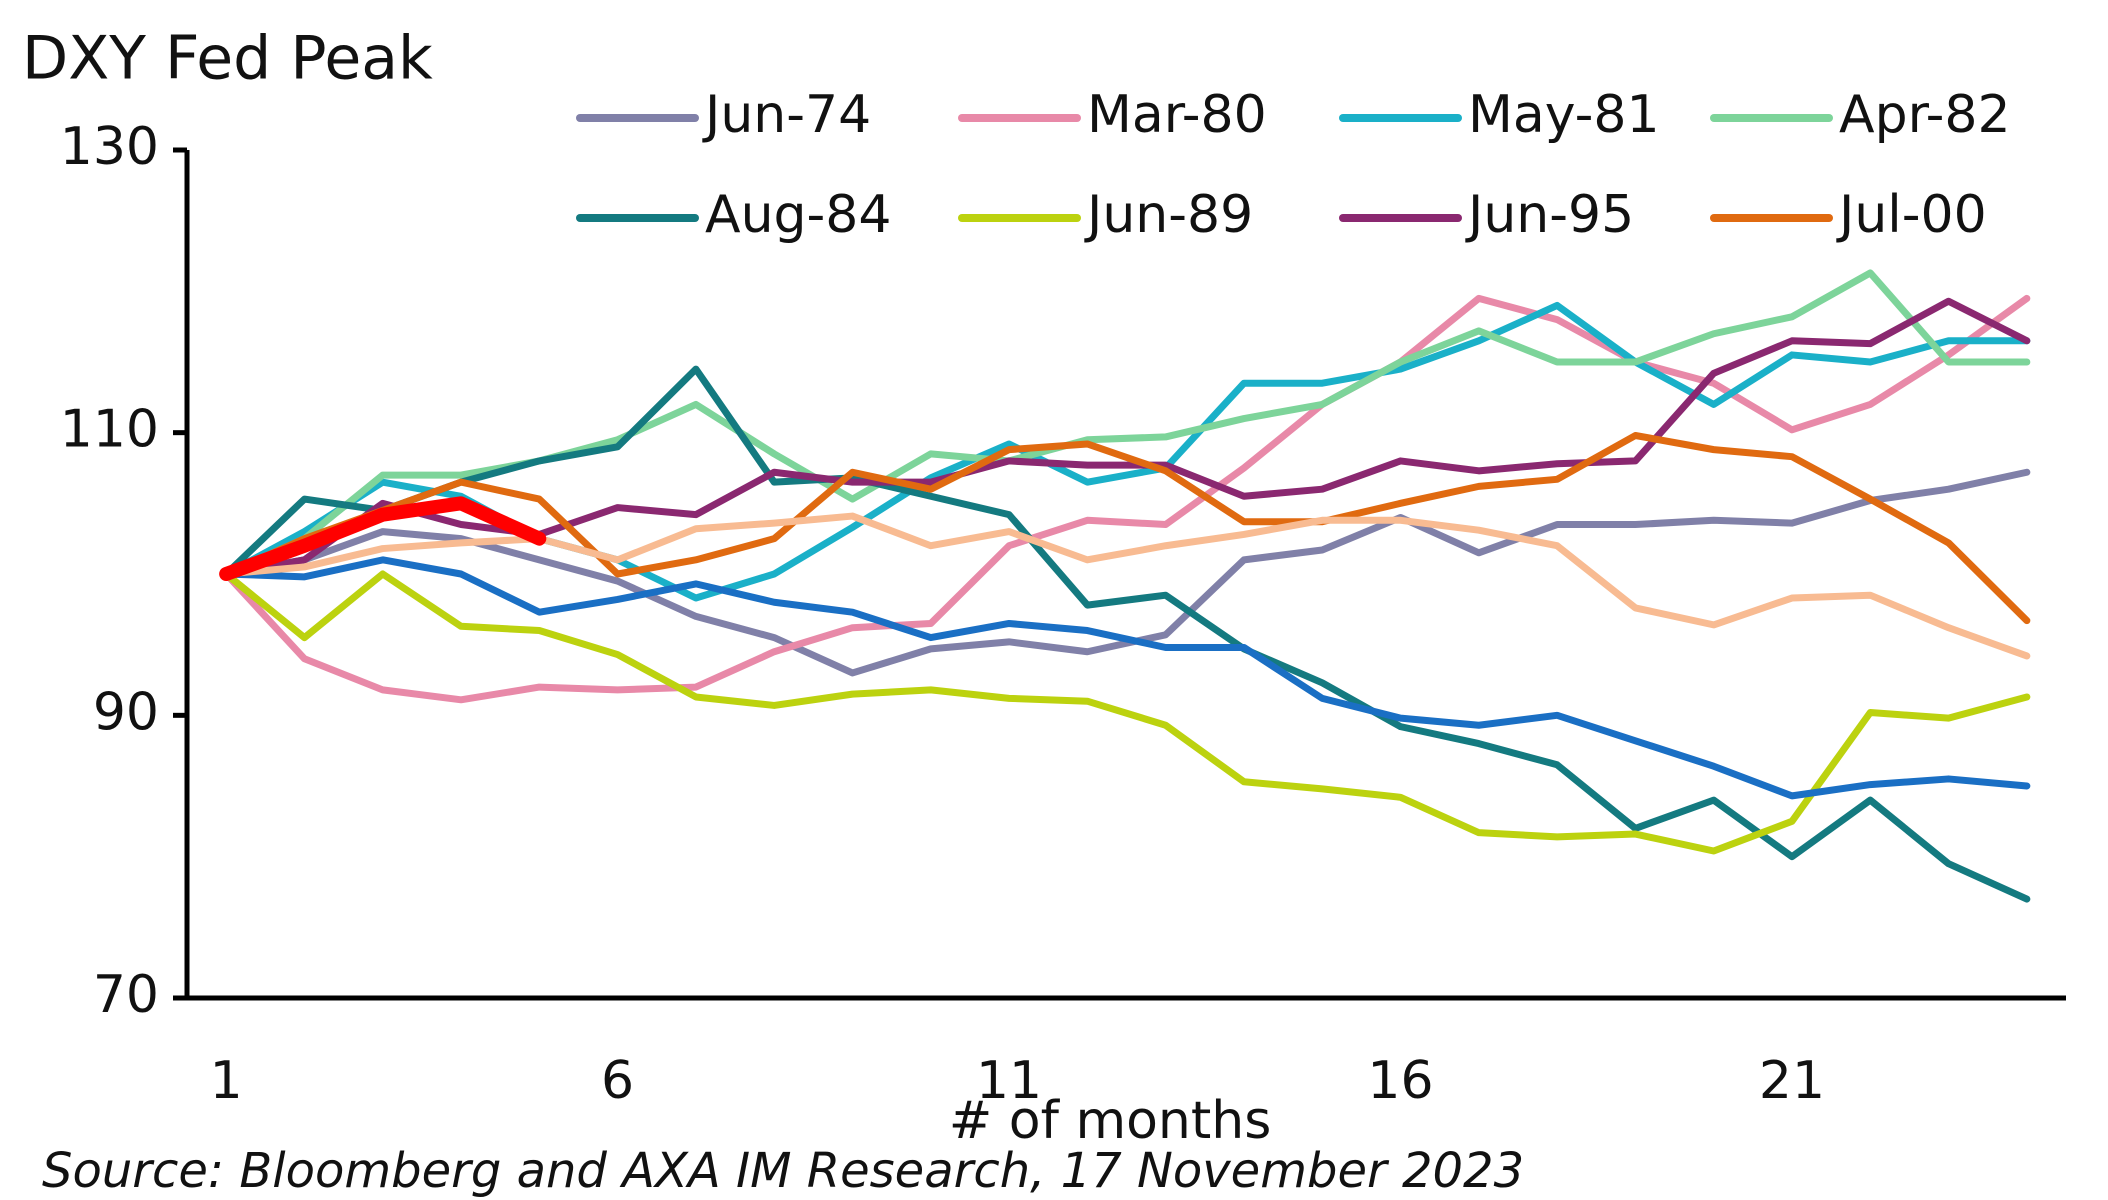 The height and width of the screenshot is (1200, 2108). Describe the element at coordinates (798, 215) in the screenshot. I see `legend-label: Aug-84` at that location.